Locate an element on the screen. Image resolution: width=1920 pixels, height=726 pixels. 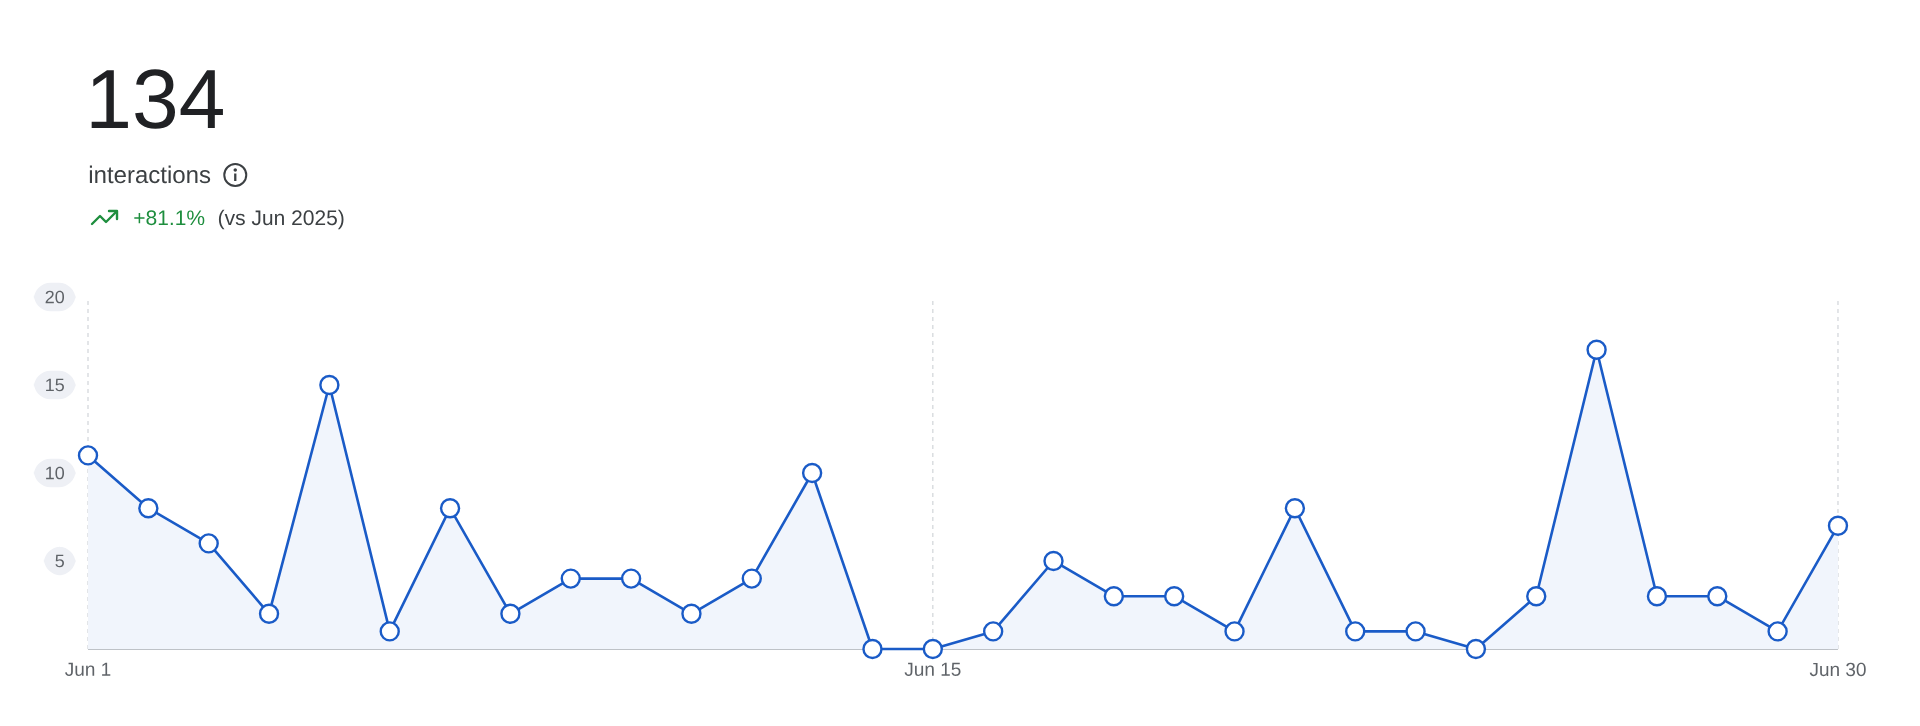
y-tick-label: 5 is located at coordinates (59, 561).